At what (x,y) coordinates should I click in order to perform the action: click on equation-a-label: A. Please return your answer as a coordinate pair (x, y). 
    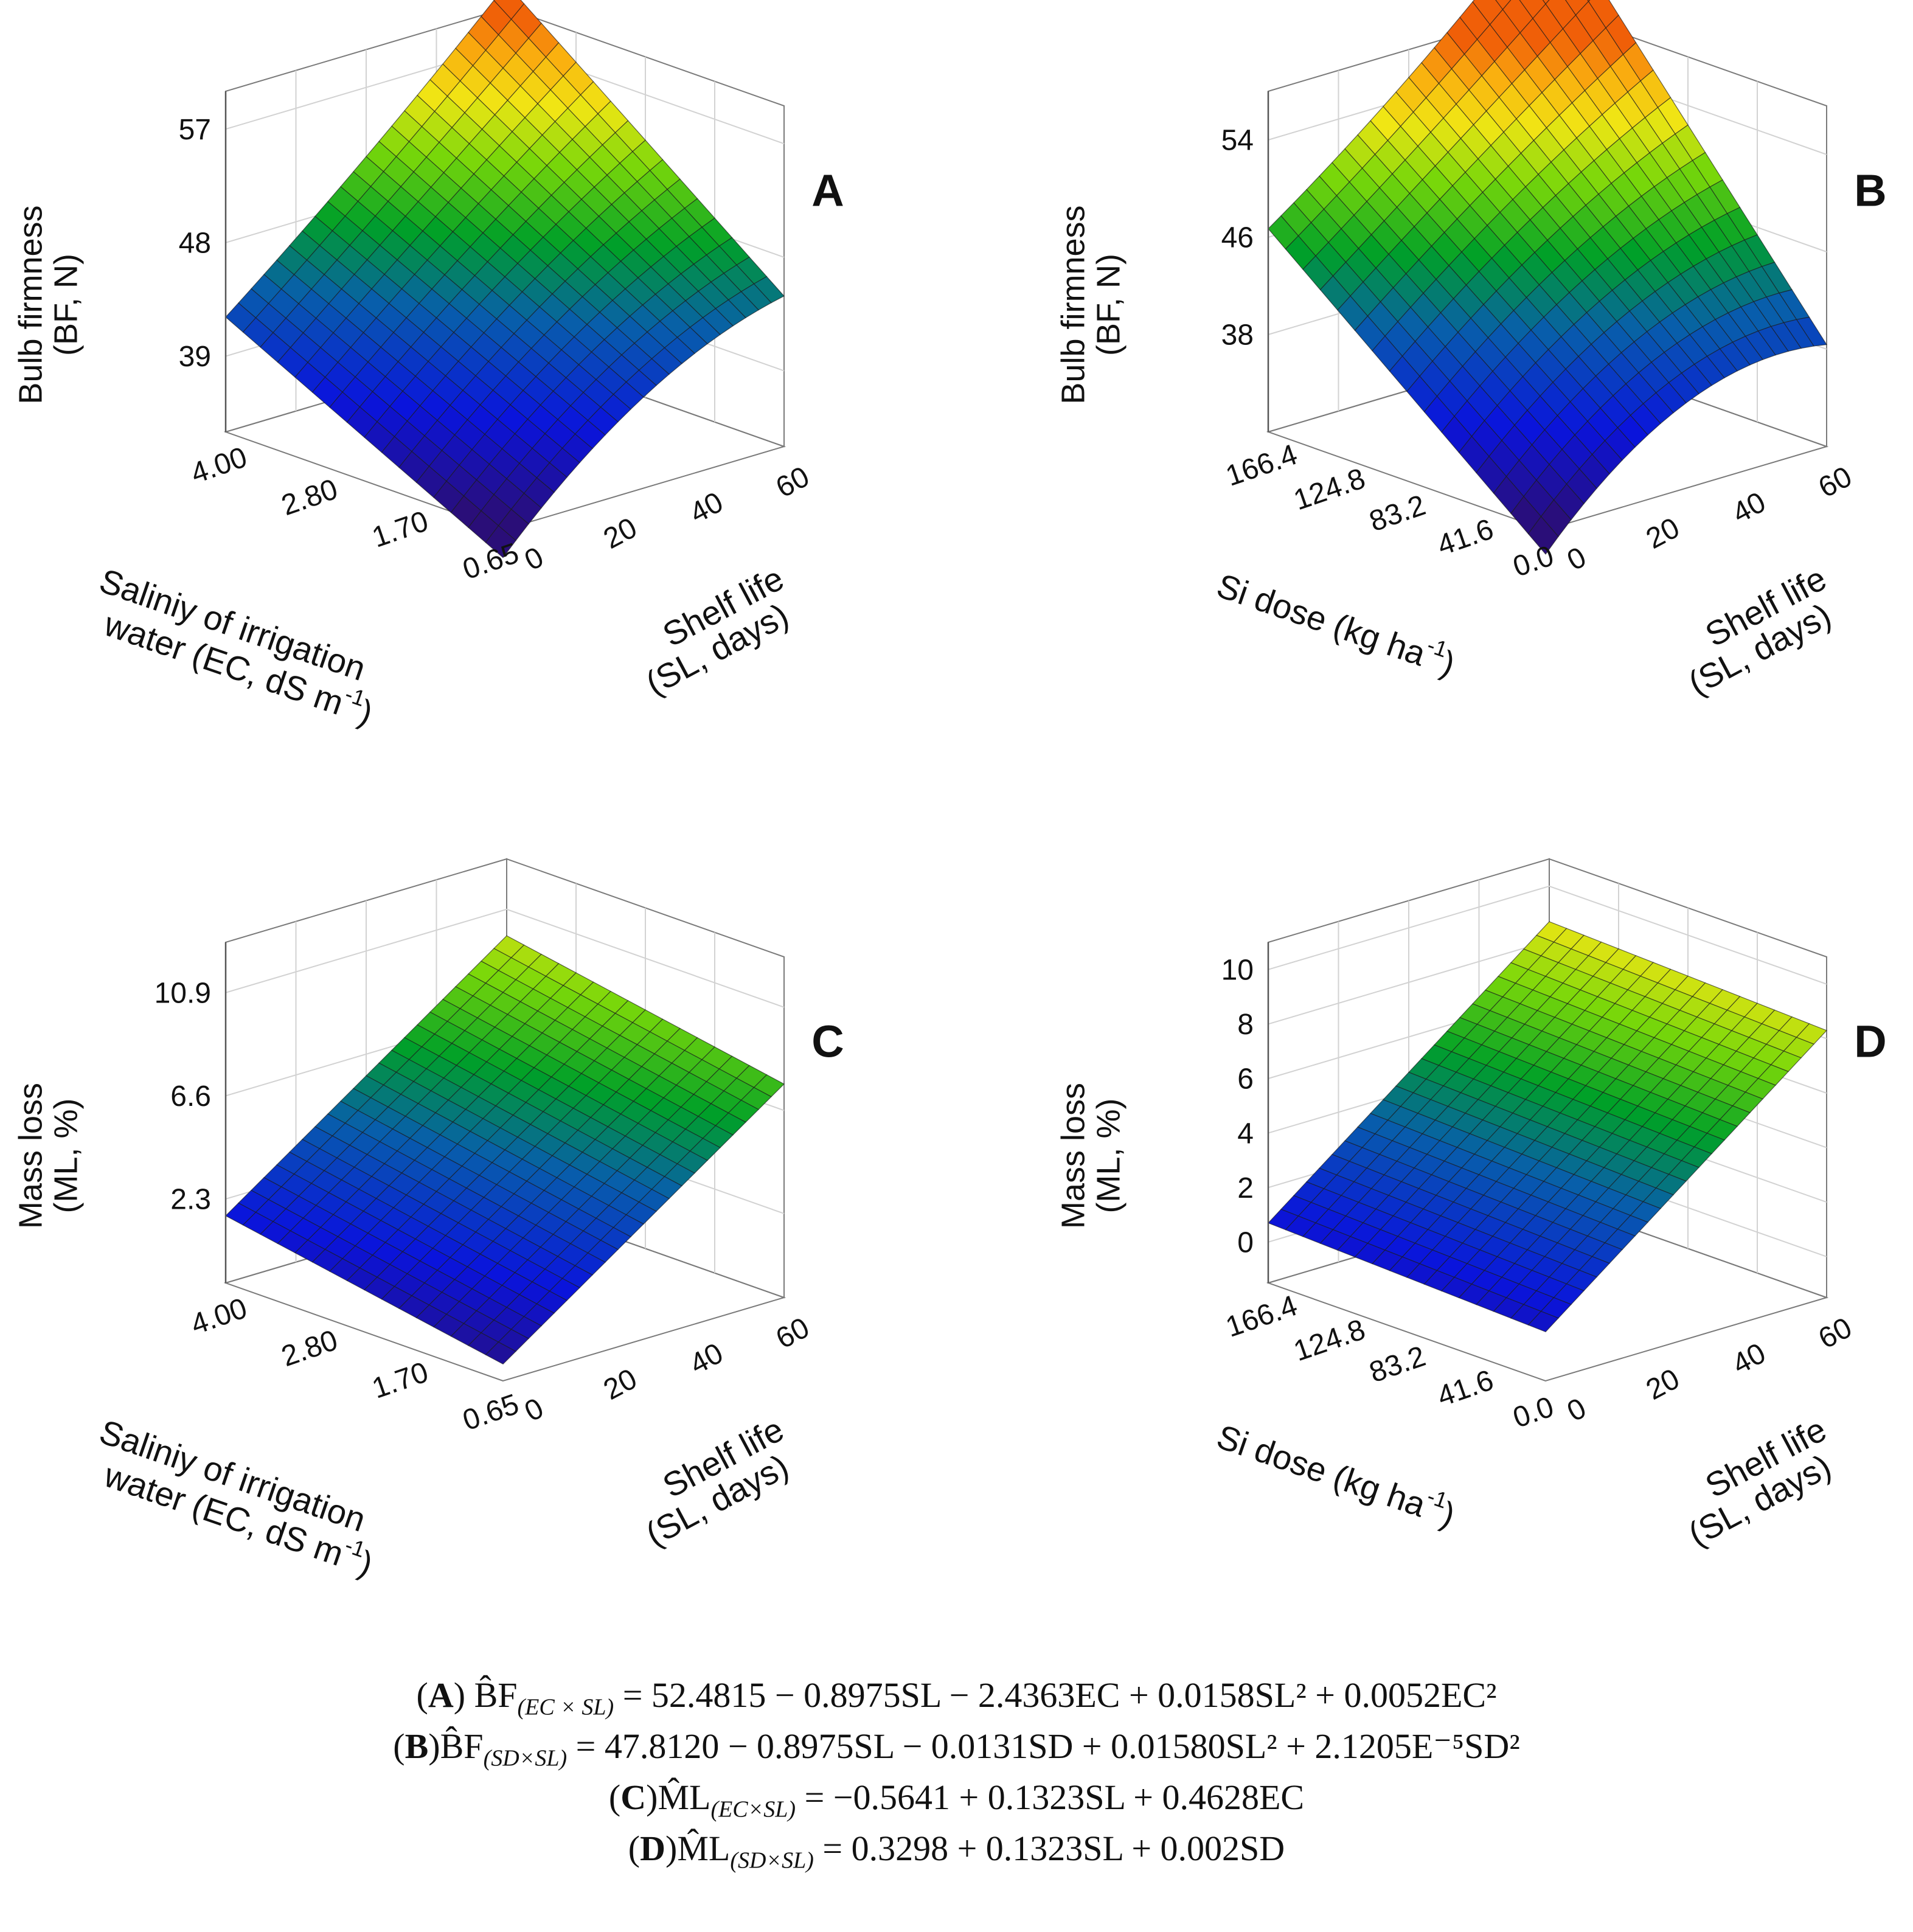
    Looking at the image, I should click on (441, 1695).